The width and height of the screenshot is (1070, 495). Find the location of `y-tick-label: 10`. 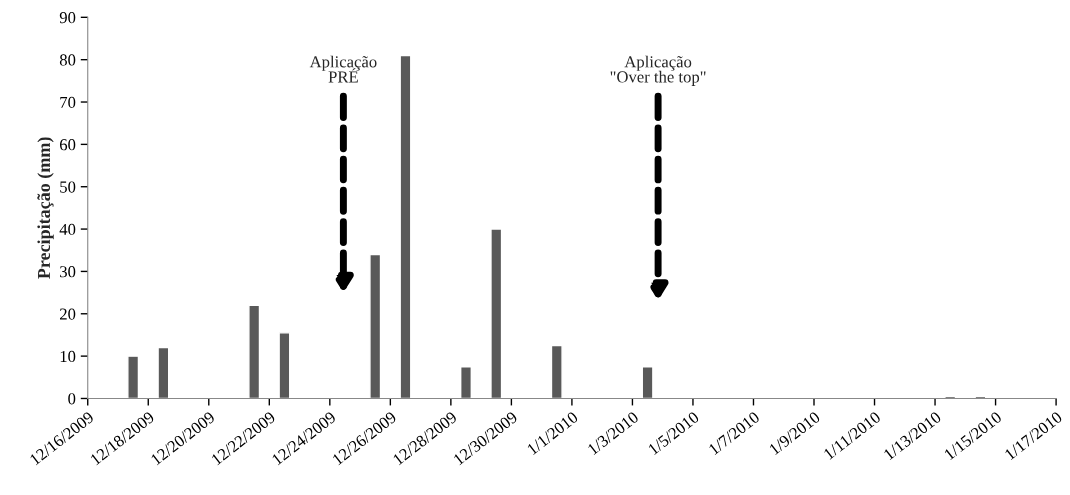

y-tick-label: 10 is located at coordinates (68, 356).